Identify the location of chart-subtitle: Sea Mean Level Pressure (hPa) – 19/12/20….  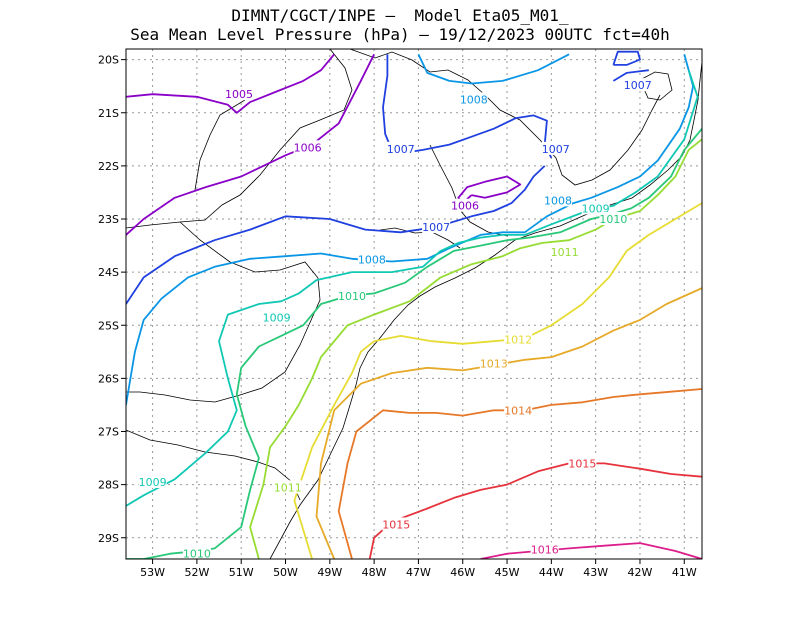
(400, 34).